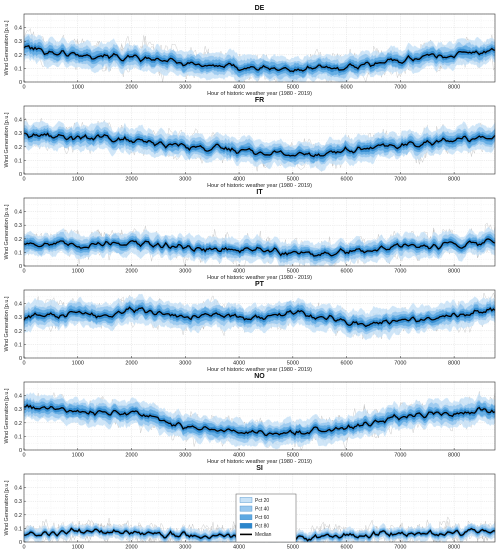  Describe the element at coordinates (262, 518) in the screenshot. I see `legend-label: Pct 60` at that location.